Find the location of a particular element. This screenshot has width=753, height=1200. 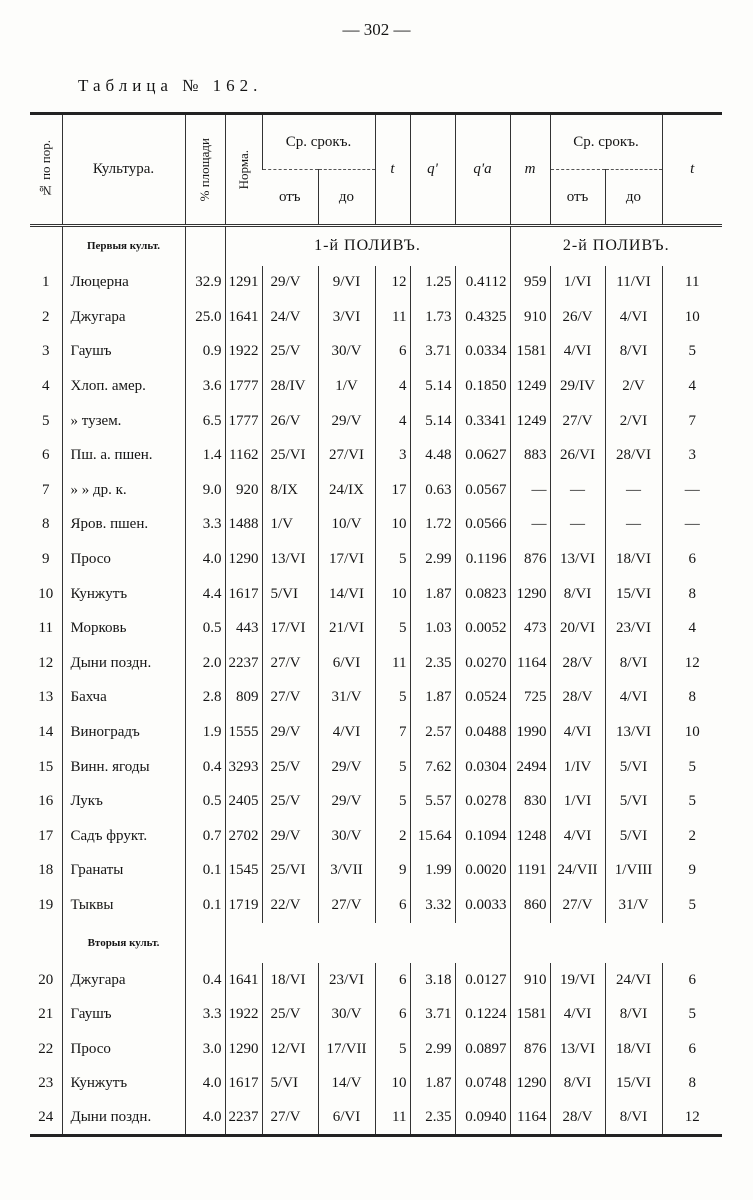

cell: 25/V is located at coordinates (289, 1014).